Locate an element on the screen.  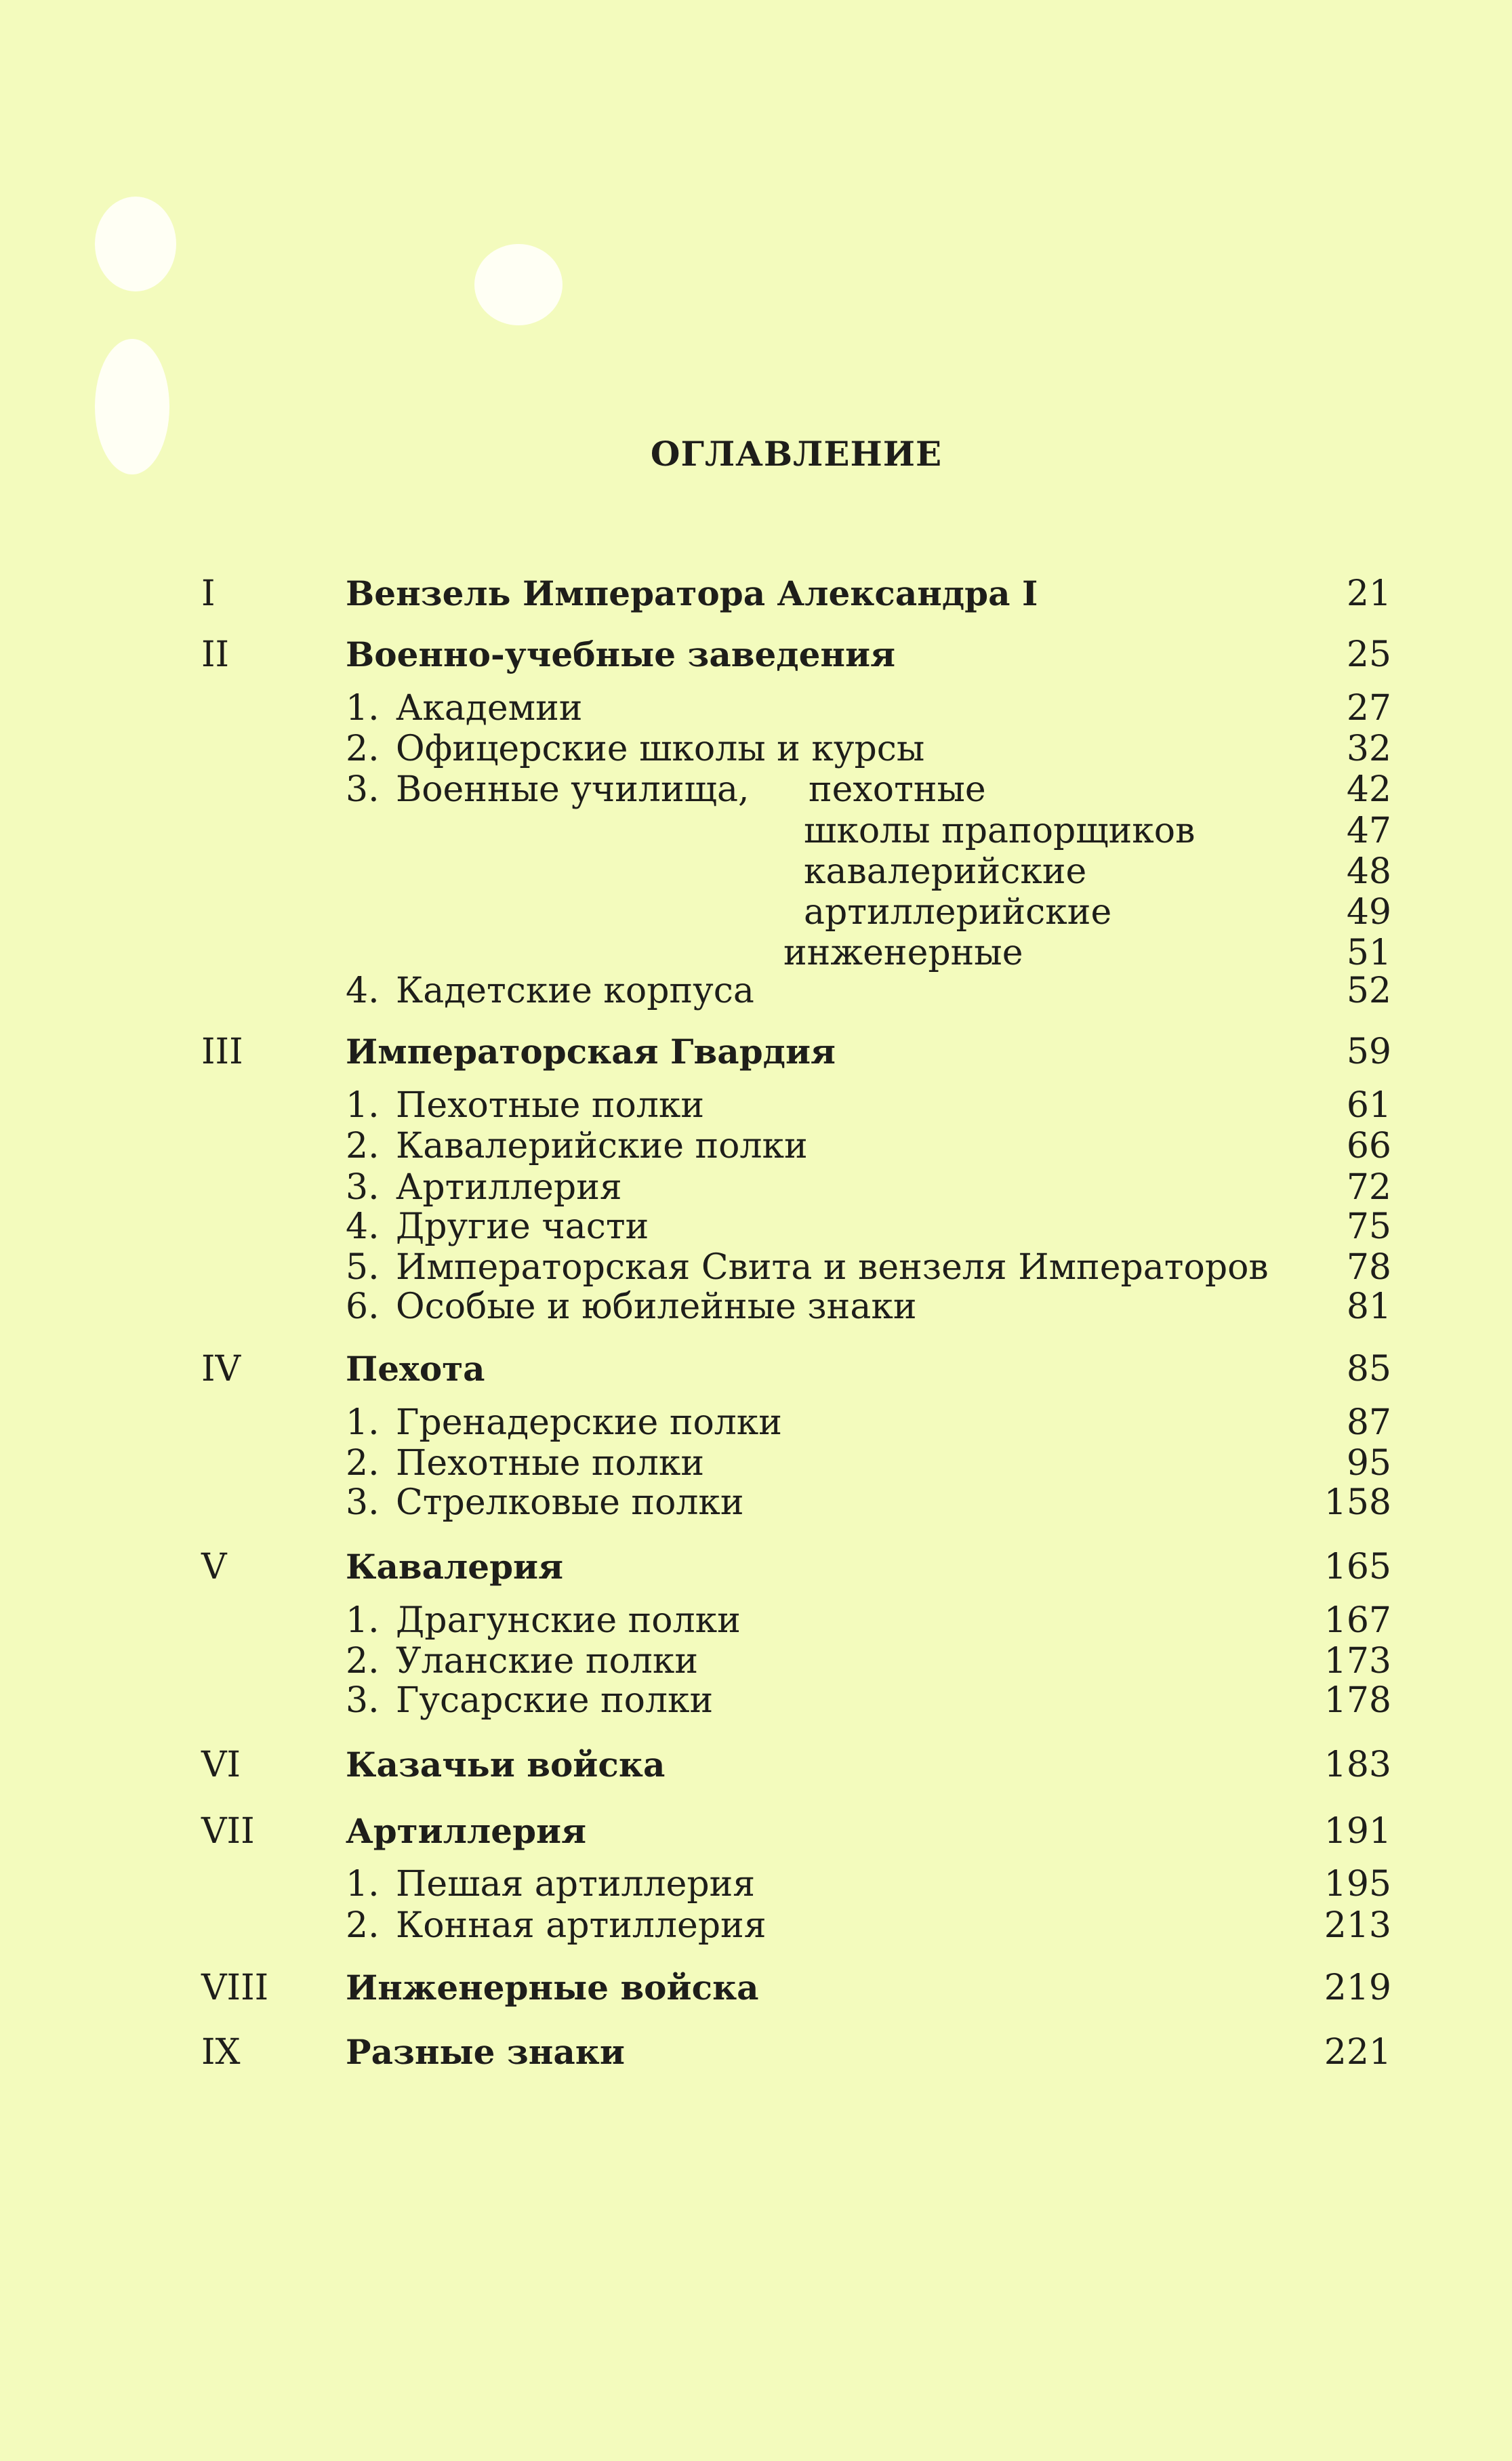
item-page: 81 is located at coordinates (1368, 1306).